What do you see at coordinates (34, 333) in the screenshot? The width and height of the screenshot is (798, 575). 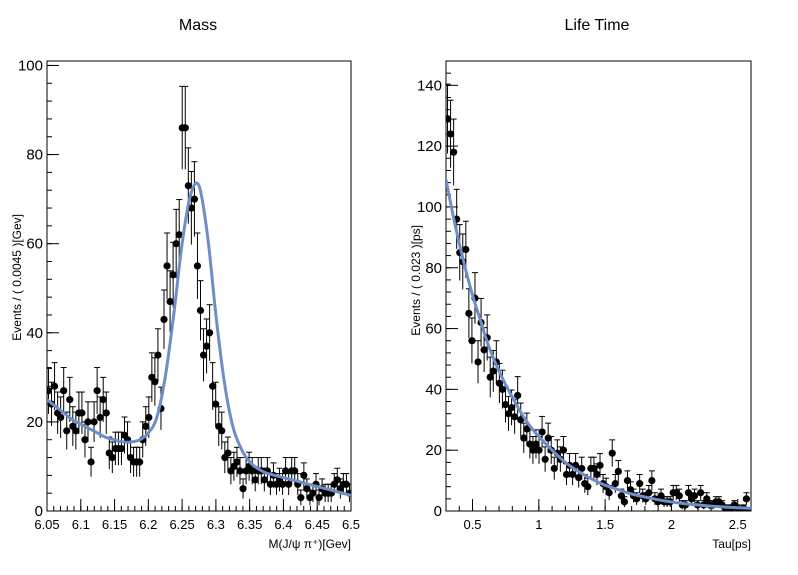 I see `mass-y-tick-label: 40` at bounding box center [34, 333].